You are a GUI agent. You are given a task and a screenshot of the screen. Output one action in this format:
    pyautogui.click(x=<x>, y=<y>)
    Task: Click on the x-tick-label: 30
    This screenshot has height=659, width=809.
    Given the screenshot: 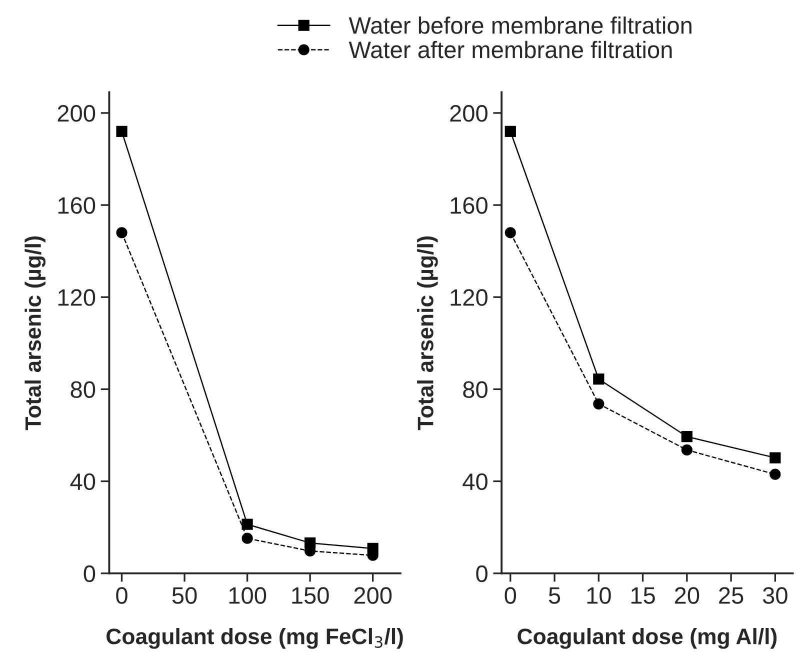 What is the action you would take?
    pyautogui.click(x=775, y=595)
    